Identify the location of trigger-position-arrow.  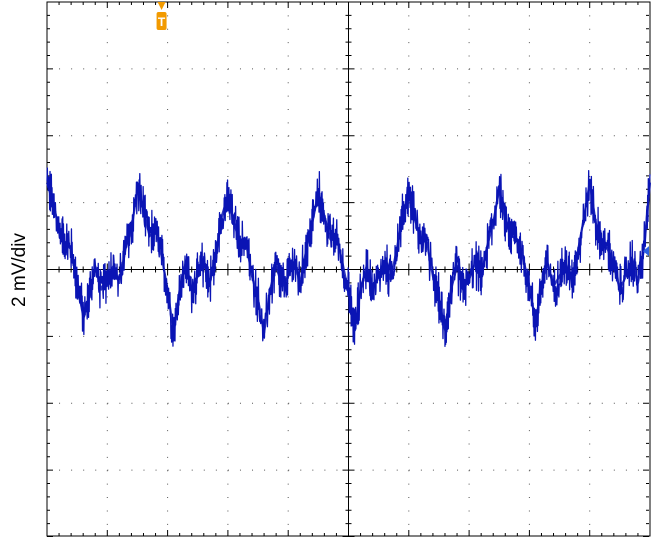
(161, 6).